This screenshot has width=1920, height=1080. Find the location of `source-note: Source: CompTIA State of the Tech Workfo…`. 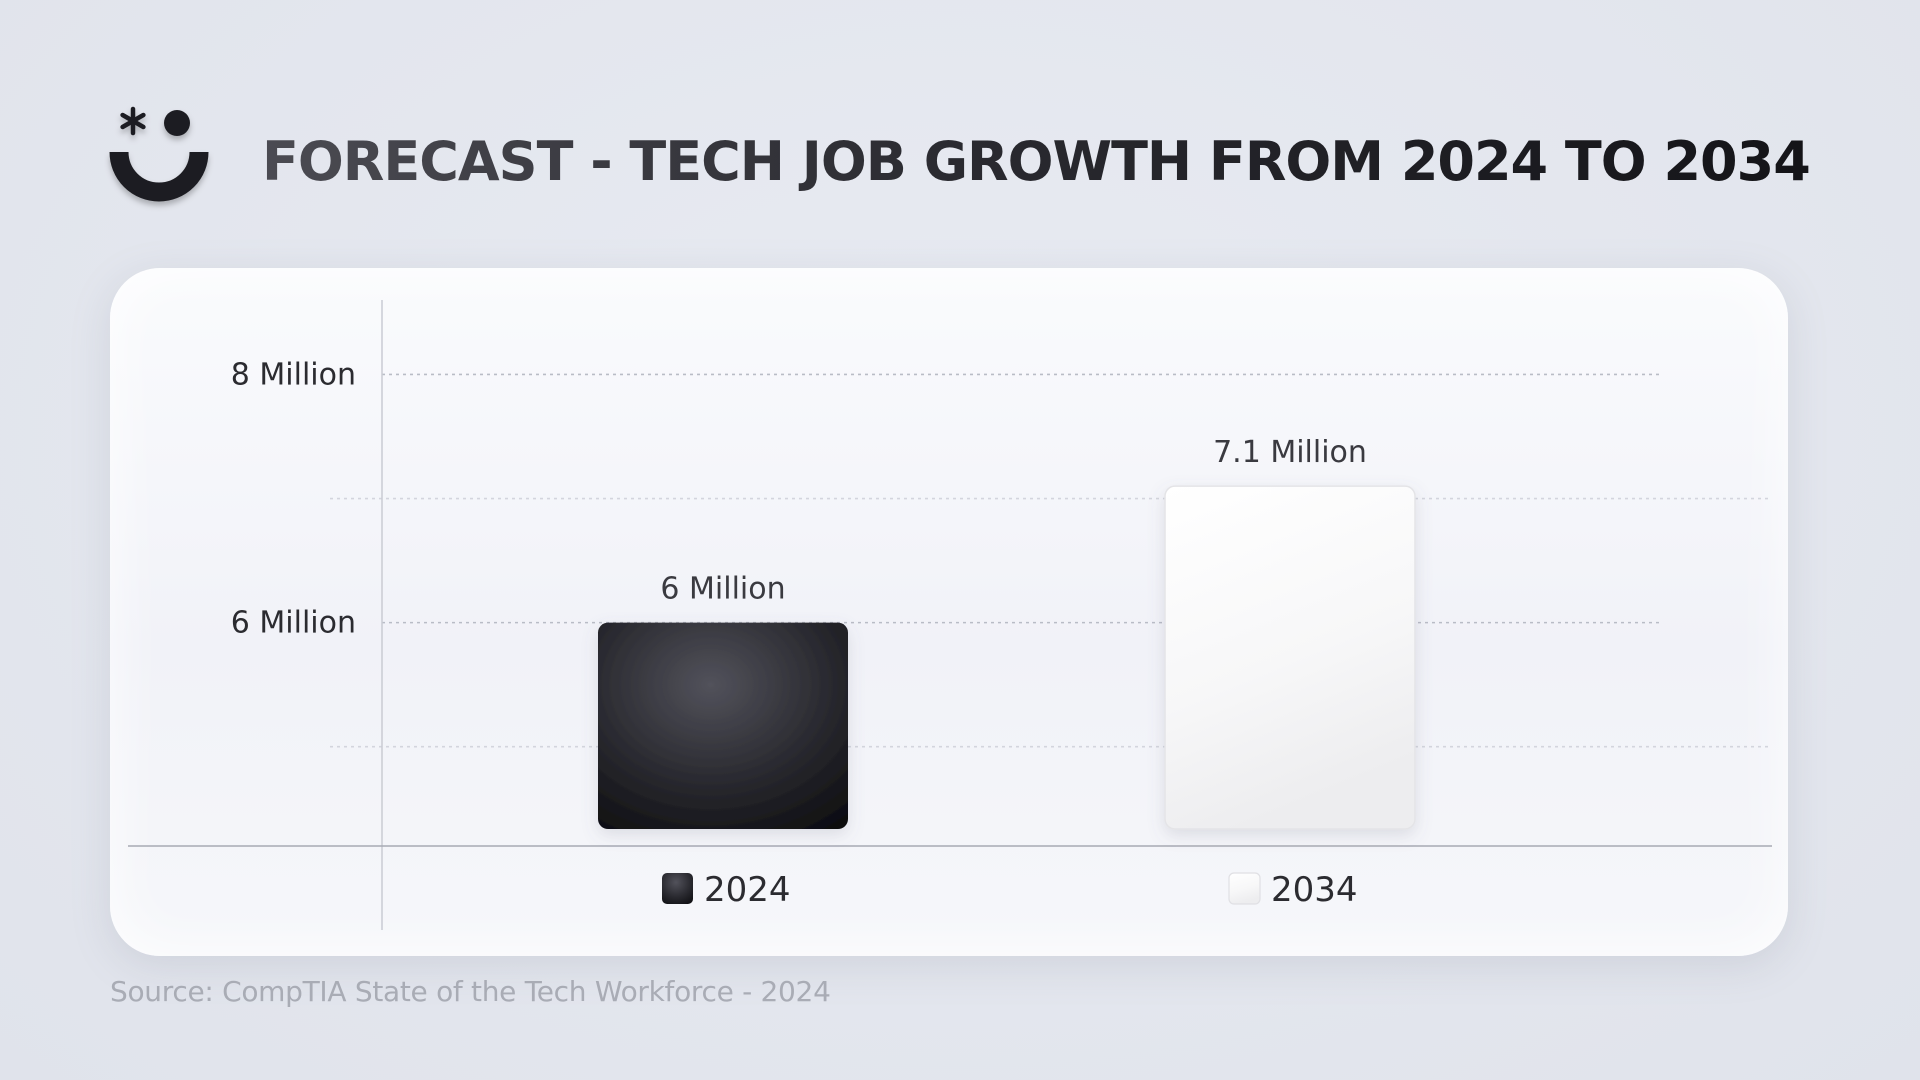

source-note: Source: CompTIA State of the Tech Workfo… is located at coordinates (470, 991).